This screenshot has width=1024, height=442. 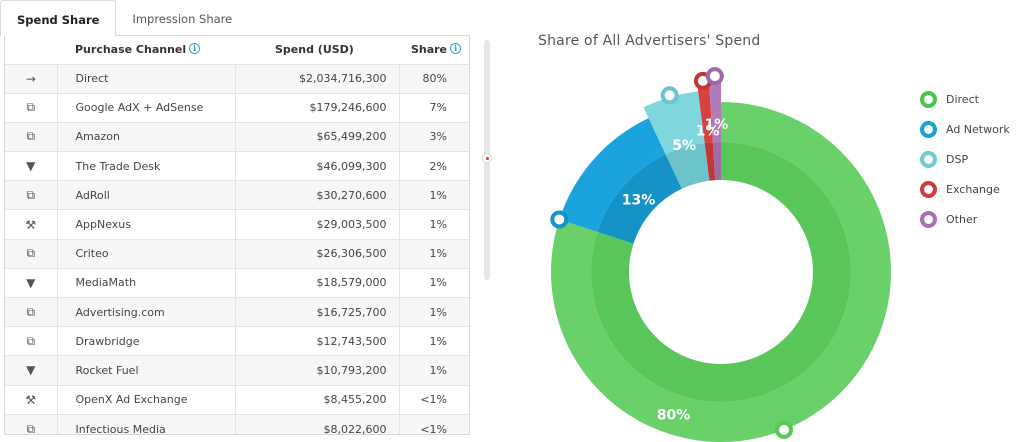 I want to click on slice-inner-dsp, so click(x=687, y=166).